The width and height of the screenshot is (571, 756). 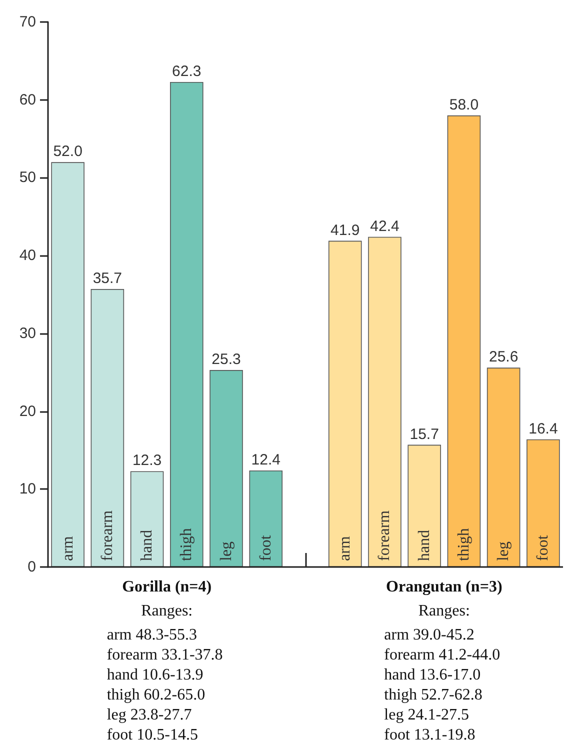 What do you see at coordinates (27, 99) in the screenshot?
I see `y-tick-label: 60` at bounding box center [27, 99].